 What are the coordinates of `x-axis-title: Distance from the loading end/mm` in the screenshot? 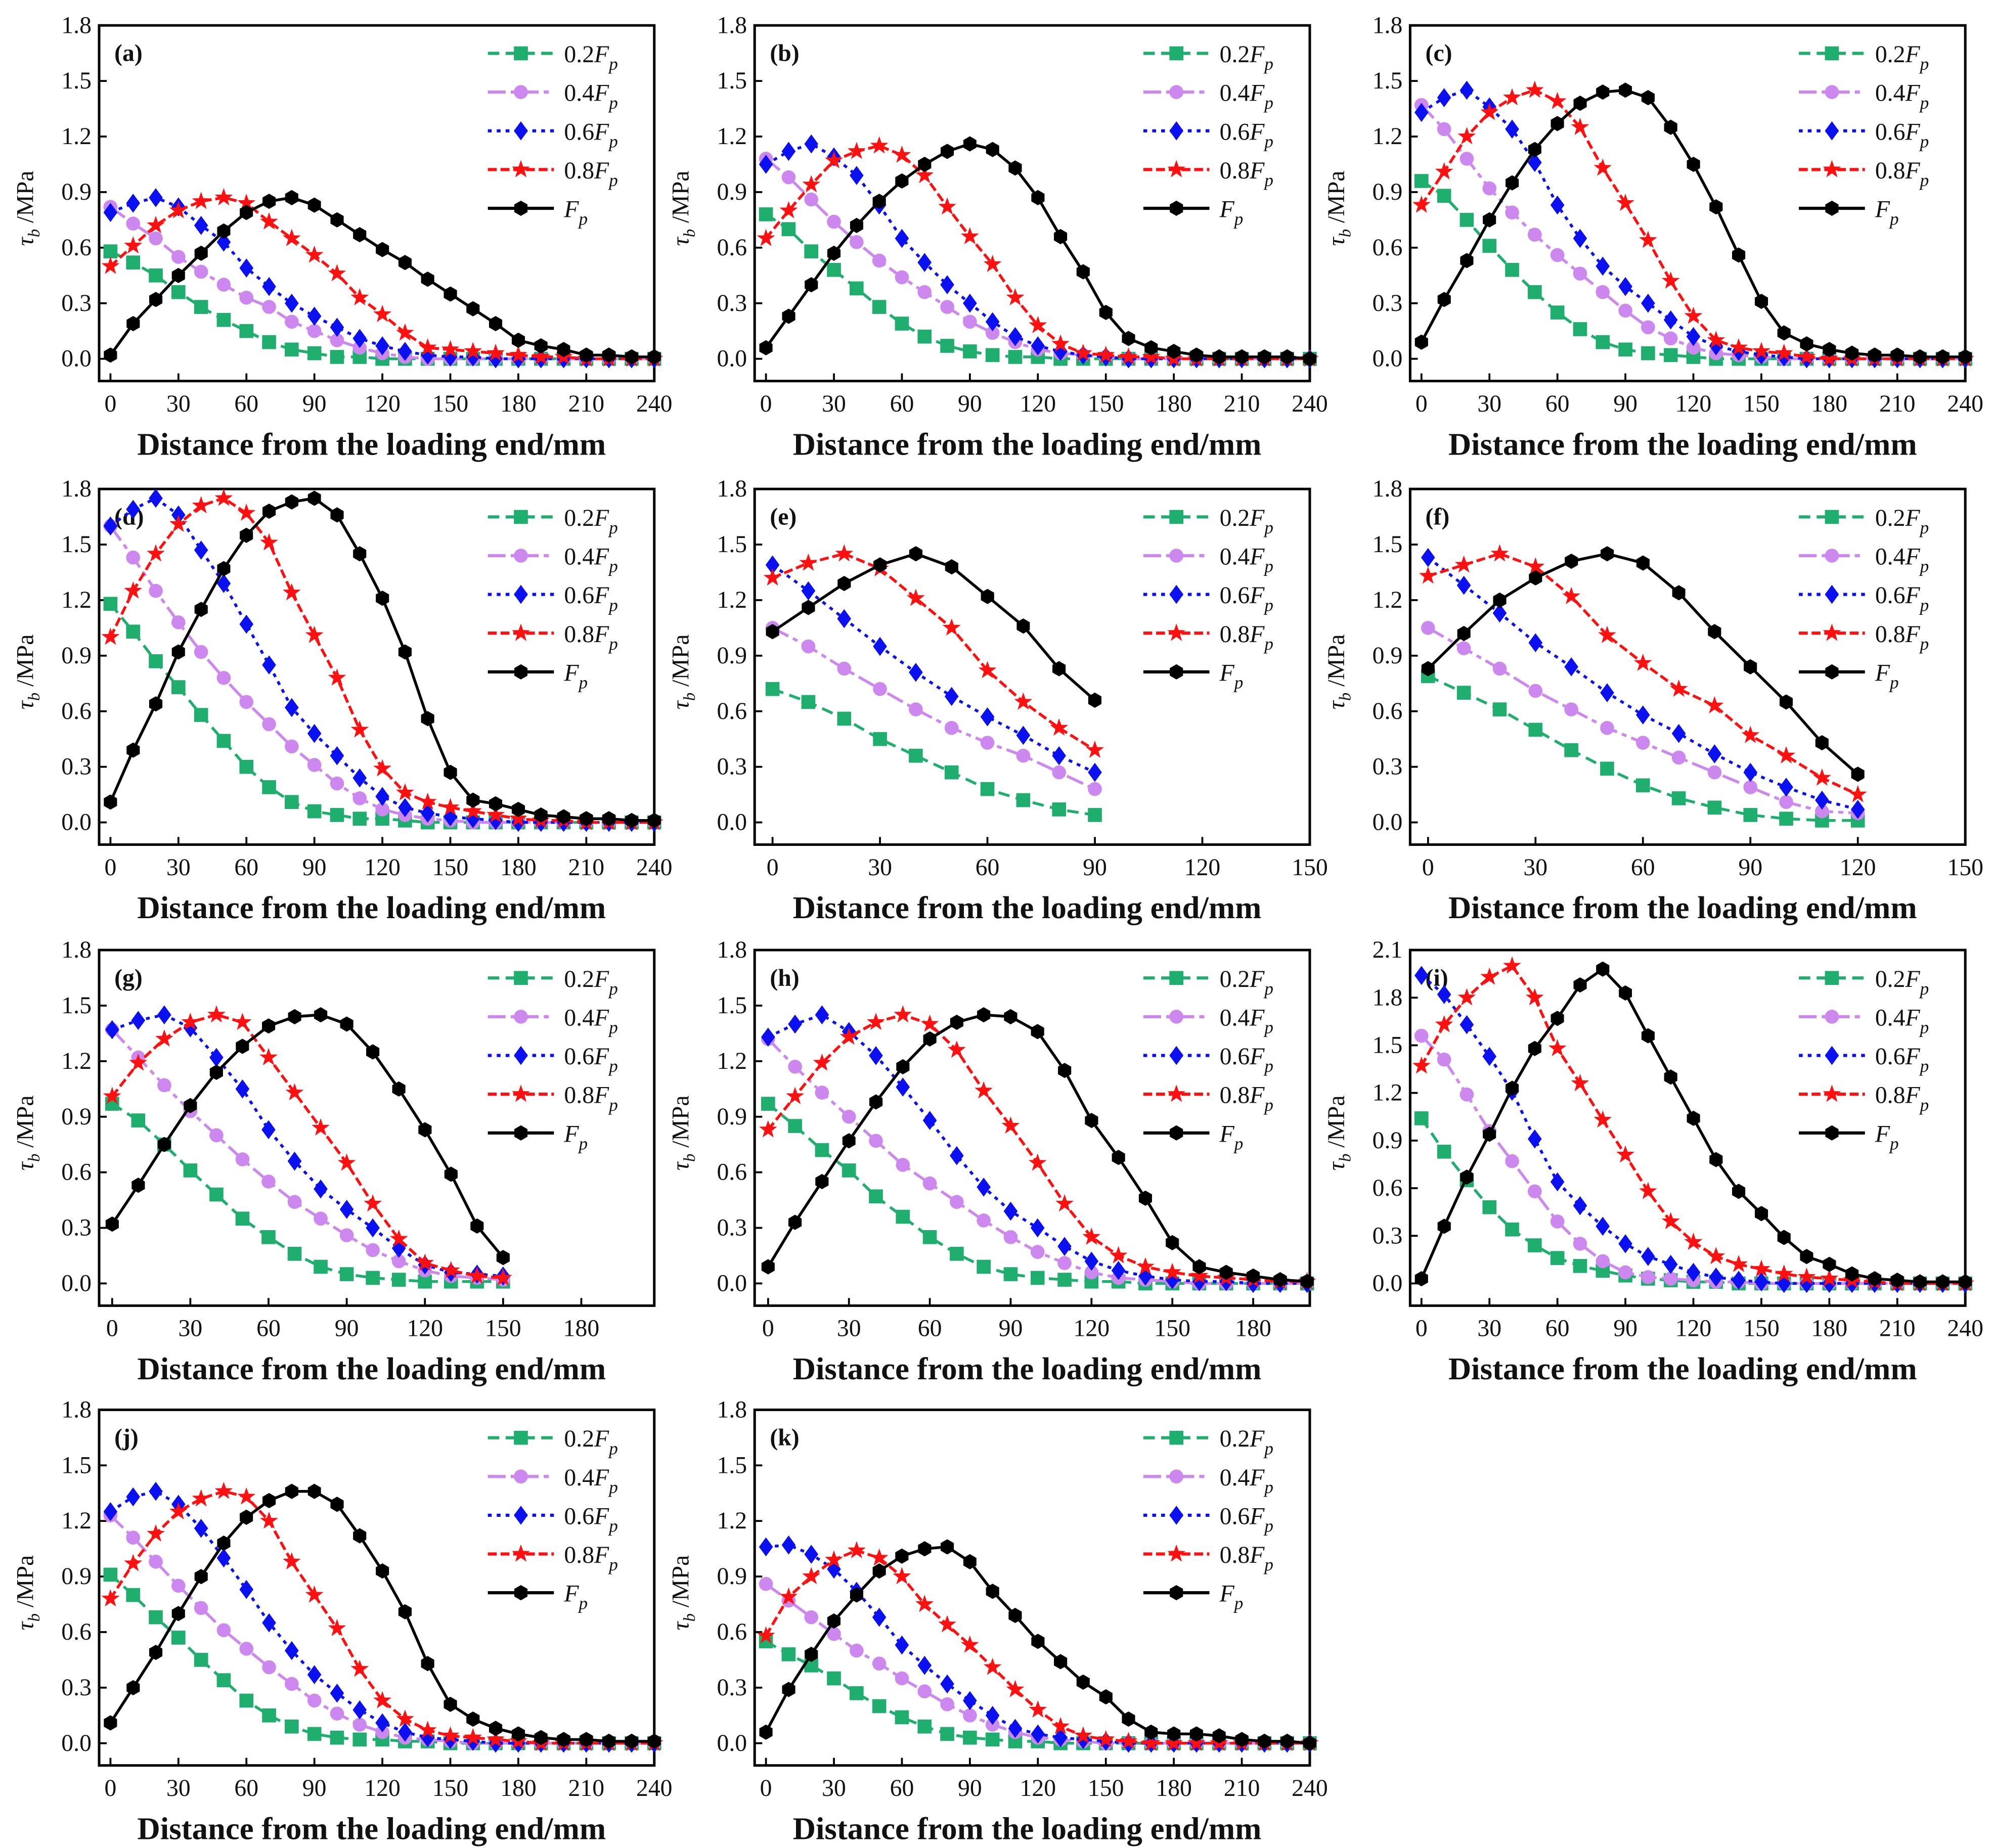 It's located at (371, 907).